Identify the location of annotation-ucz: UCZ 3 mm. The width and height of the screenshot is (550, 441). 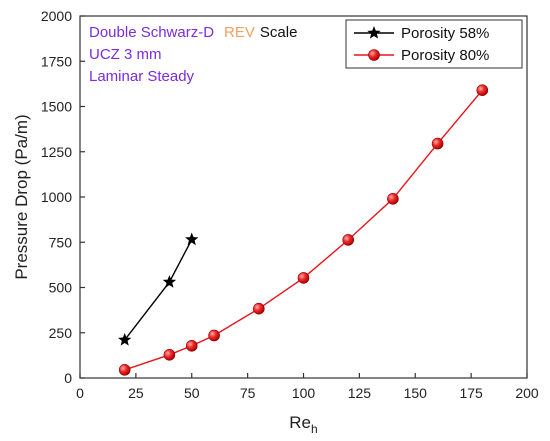
(125, 54).